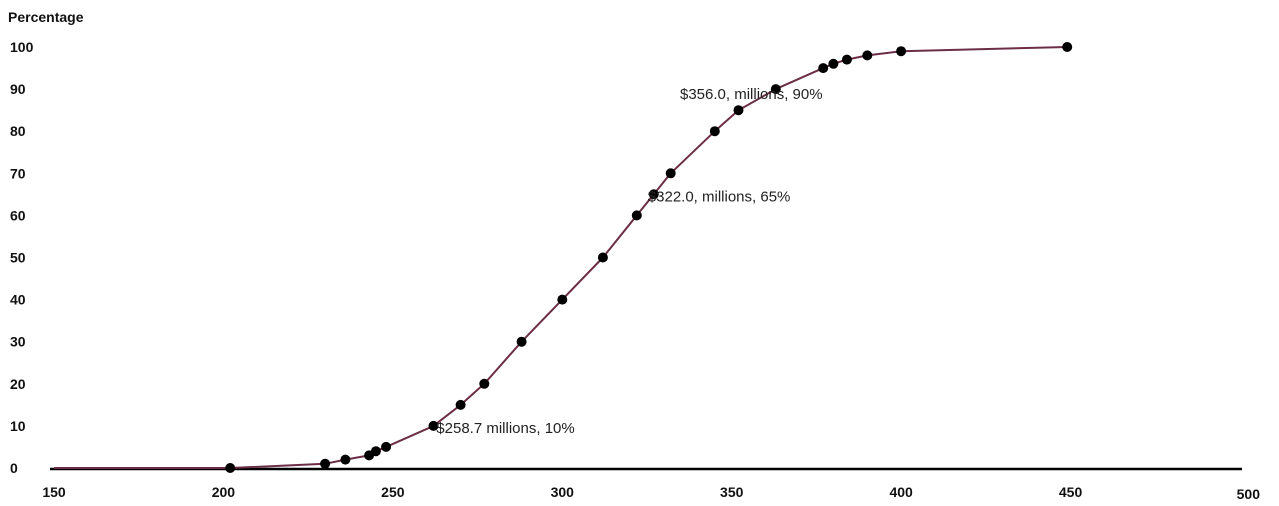 This screenshot has height=506, width=1279. What do you see at coordinates (18, 342) in the screenshot?
I see `y-tick-label: 30` at bounding box center [18, 342].